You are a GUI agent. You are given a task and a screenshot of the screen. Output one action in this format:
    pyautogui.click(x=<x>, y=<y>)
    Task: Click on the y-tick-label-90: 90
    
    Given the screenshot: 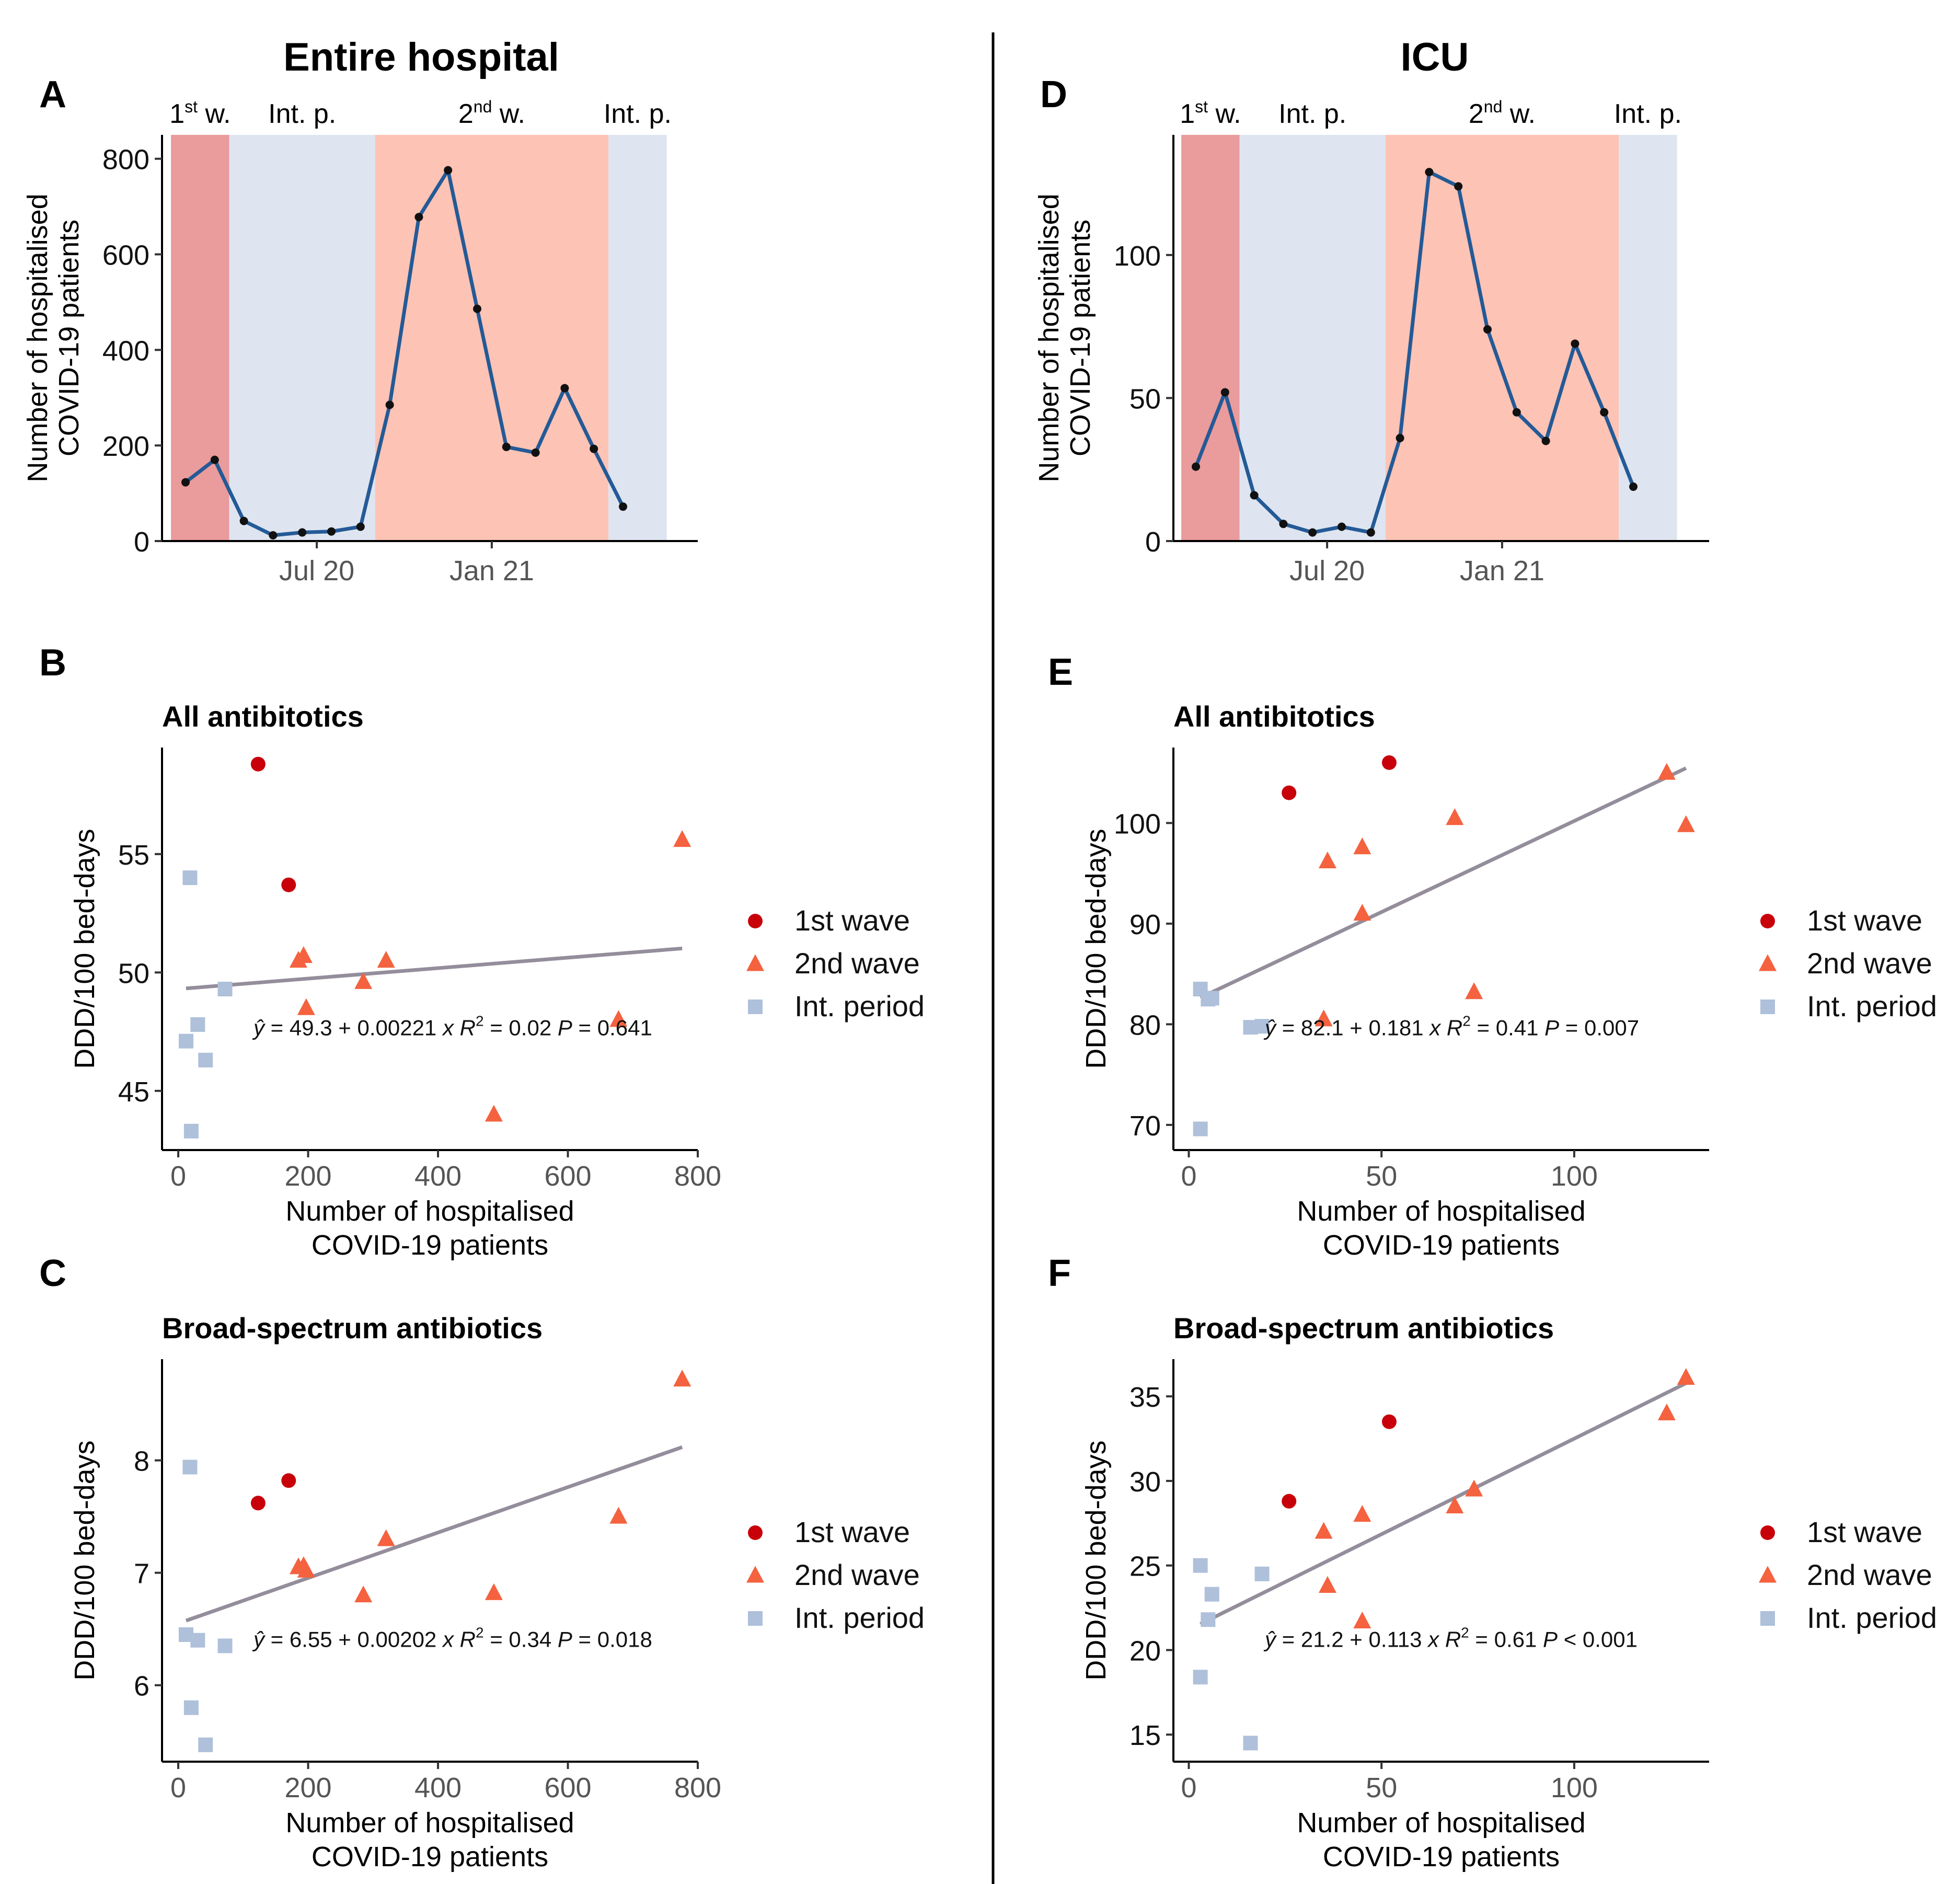 What is the action you would take?
    pyautogui.click(x=1145, y=925)
    